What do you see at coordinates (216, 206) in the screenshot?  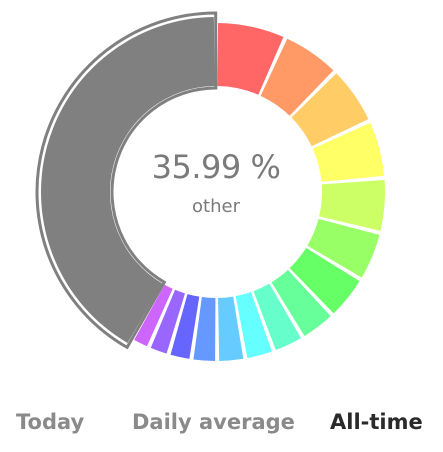 I see `center-label: other` at bounding box center [216, 206].